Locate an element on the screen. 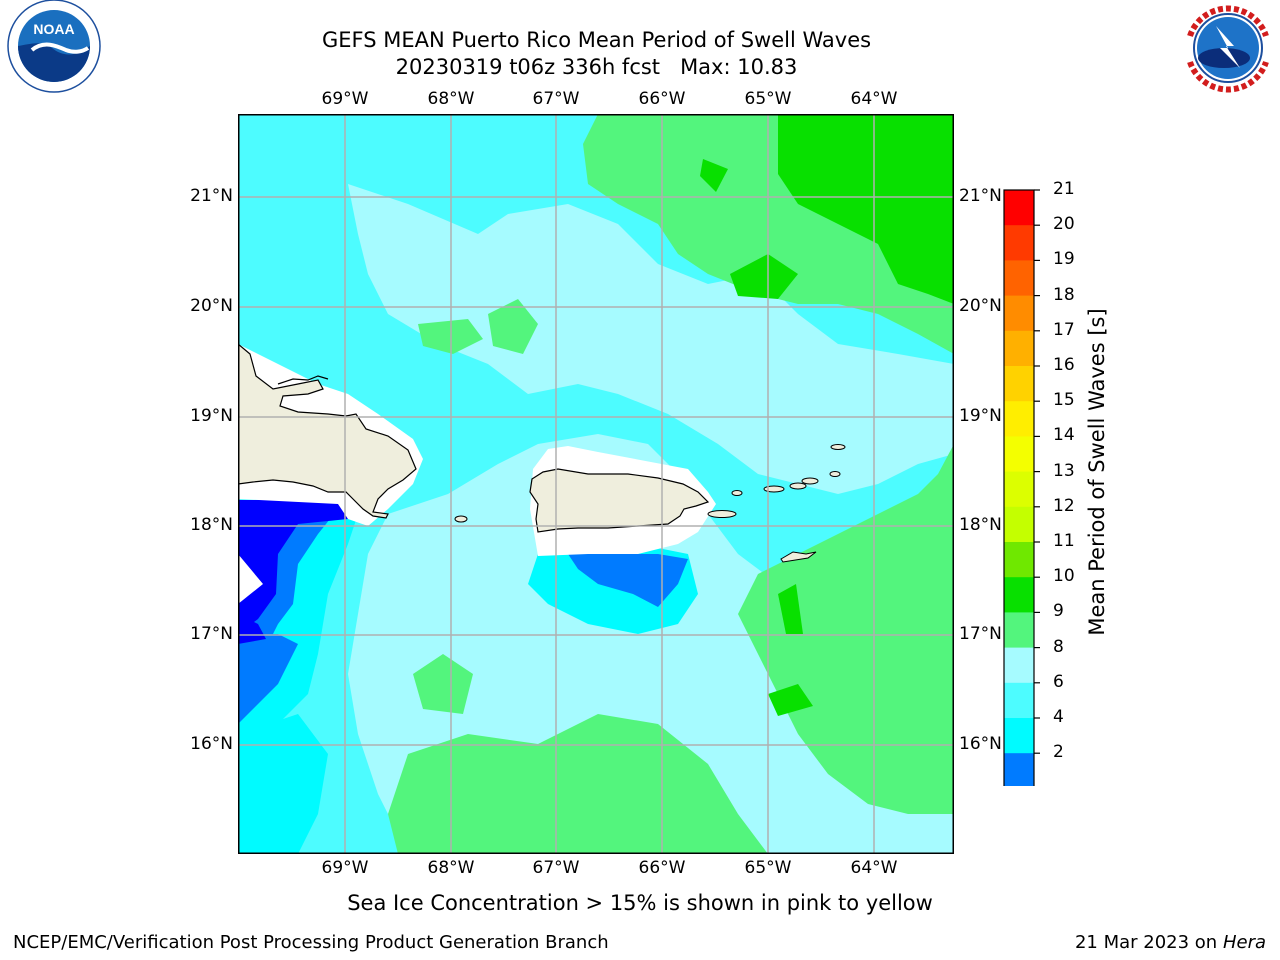  lon-label-top: 68°W is located at coordinates (451, 99).